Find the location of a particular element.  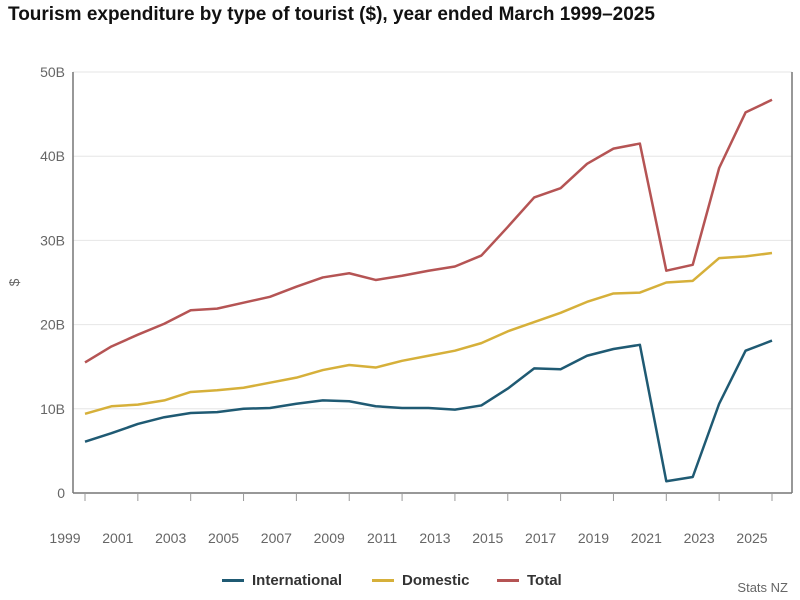

x-tick-label: 2025 is located at coordinates (751, 538).